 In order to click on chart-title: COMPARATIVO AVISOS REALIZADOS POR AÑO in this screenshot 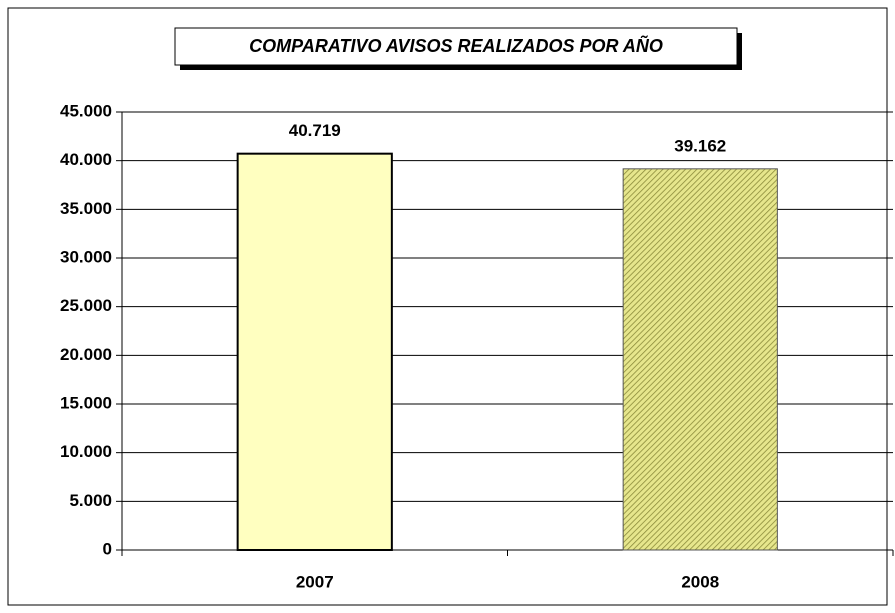, I will do `click(456, 45)`.